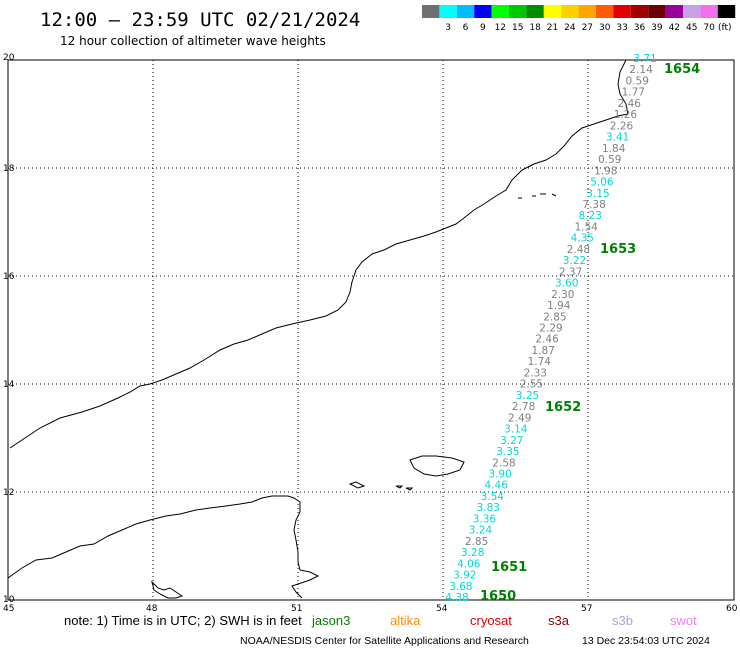 This screenshot has height=650, width=740. I want to click on satellite-name: swot, so click(683, 620).